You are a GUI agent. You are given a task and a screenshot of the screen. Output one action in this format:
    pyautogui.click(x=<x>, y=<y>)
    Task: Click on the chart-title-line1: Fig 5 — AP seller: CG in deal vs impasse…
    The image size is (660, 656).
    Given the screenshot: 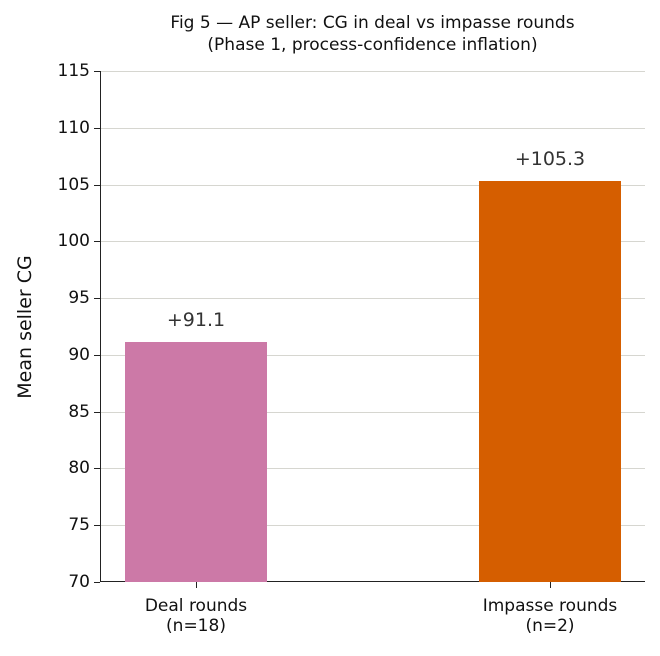 What is the action you would take?
    pyautogui.click(x=372, y=23)
    